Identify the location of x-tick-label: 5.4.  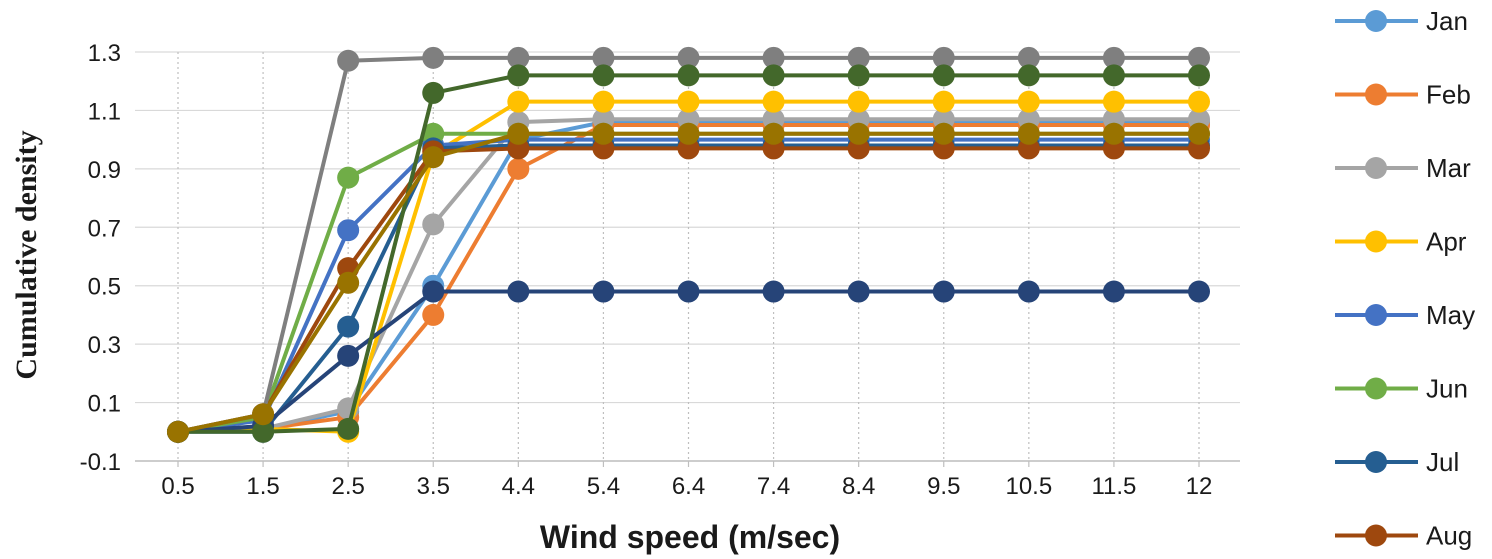
(603, 486).